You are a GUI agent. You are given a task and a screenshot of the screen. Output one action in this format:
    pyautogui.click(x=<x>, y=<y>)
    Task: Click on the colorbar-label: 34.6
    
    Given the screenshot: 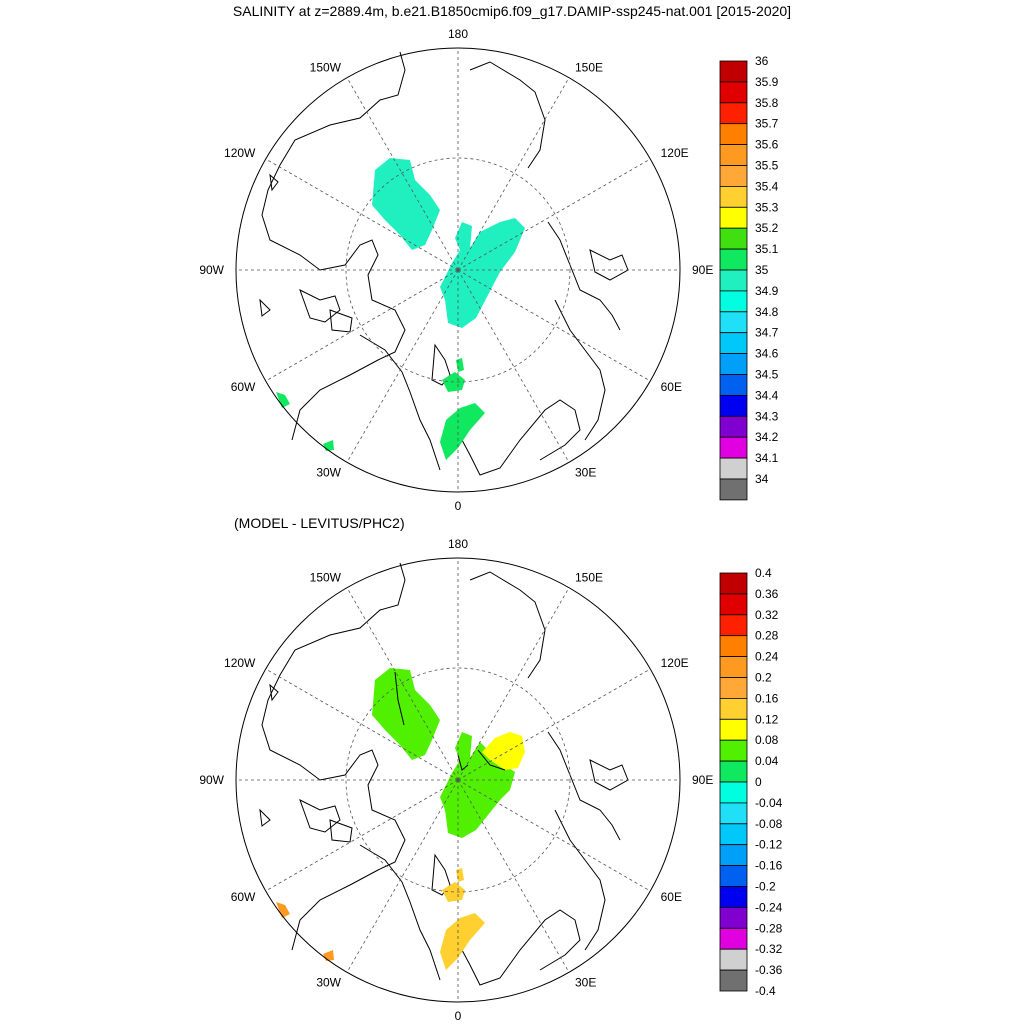 What is the action you would take?
    pyautogui.click(x=767, y=354)
    